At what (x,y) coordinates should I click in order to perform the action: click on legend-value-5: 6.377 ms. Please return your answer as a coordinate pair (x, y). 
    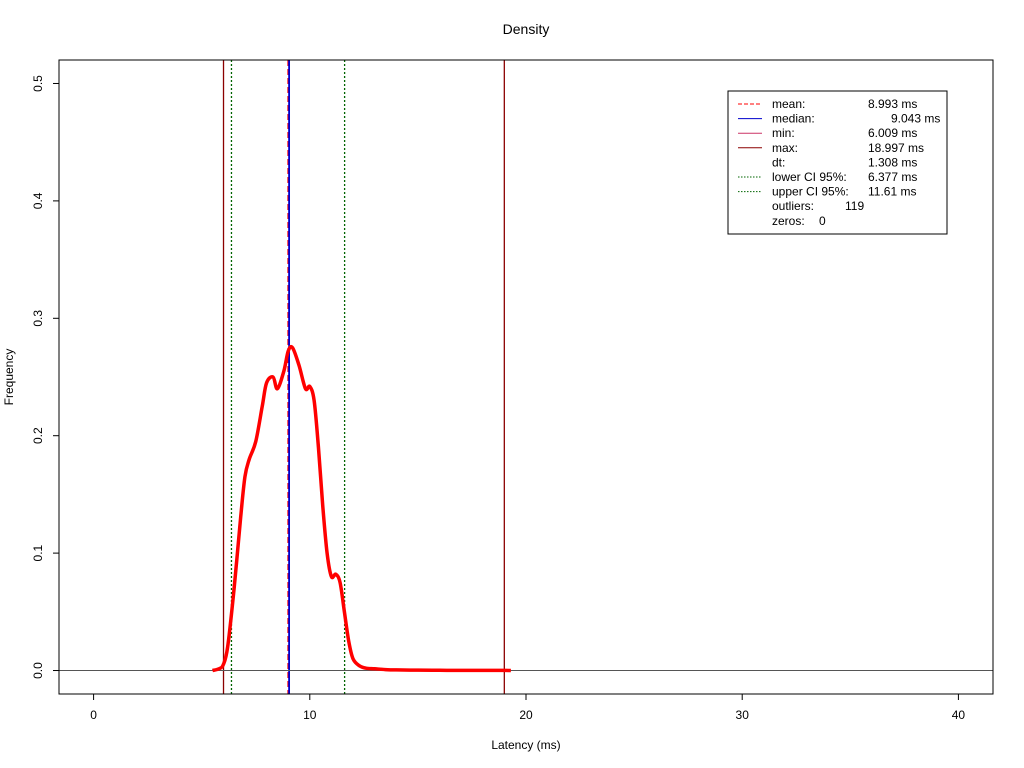
    Looking at the image, I should click on (892, 177).